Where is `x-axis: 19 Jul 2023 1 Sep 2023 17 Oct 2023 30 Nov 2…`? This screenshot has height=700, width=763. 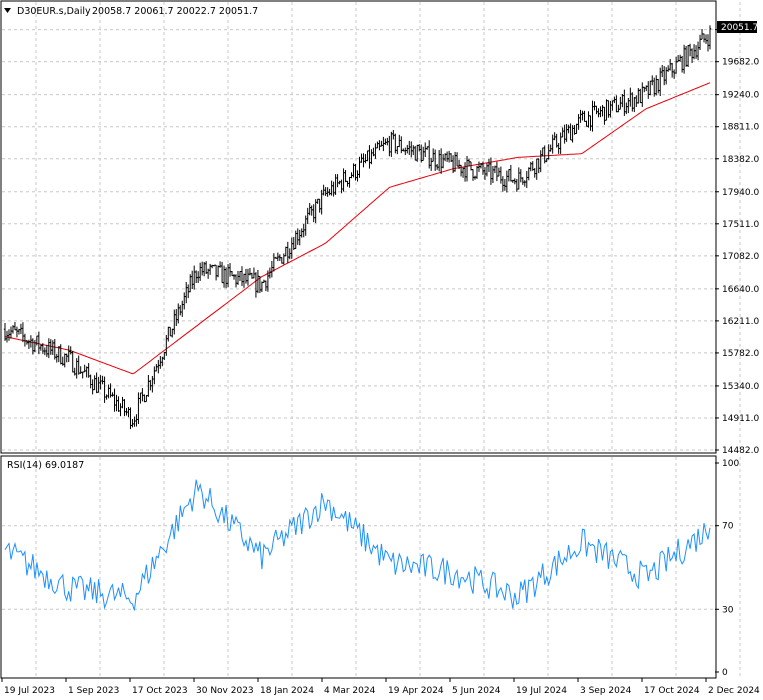 x-axis: 19 Jul 2023 1 Sep 2023 17 Oct 2023 30 Nov 2… is located at coordinates (380, 687).